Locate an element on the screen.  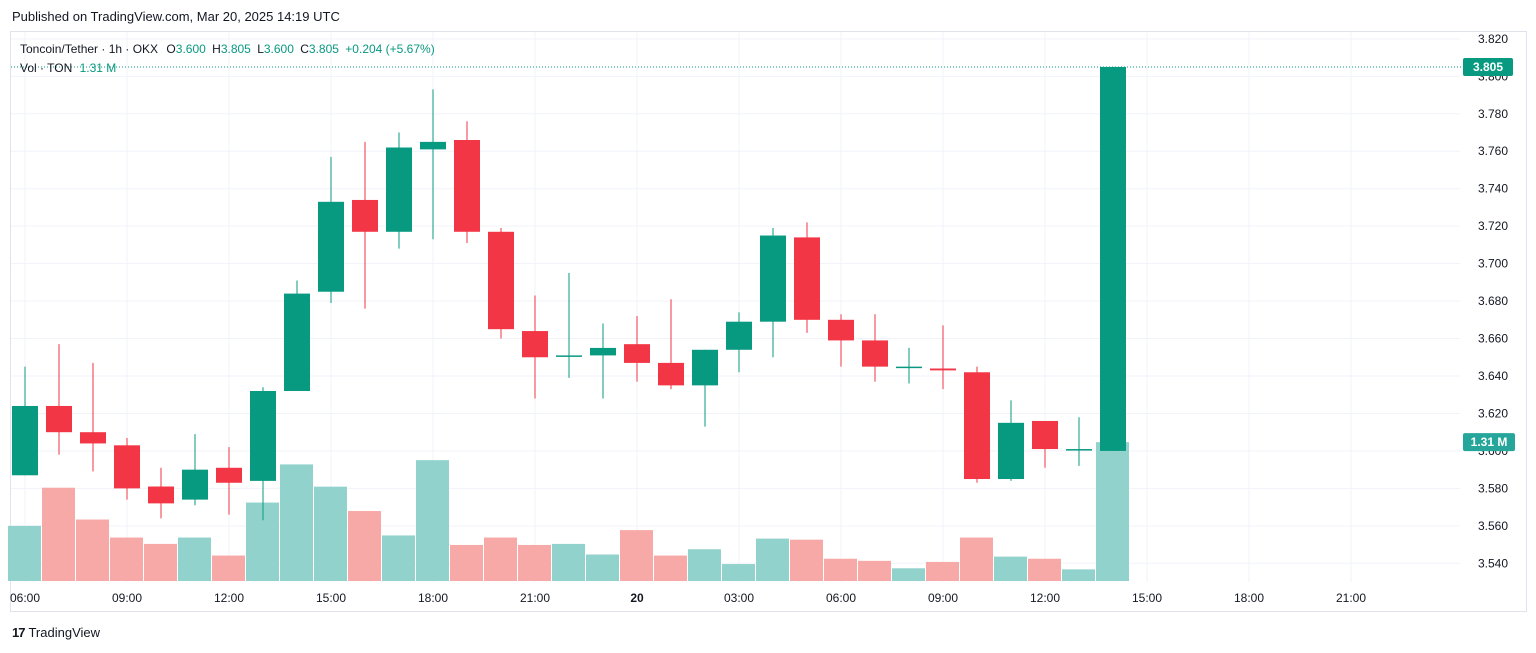
y-tick-label: 3.640 is located at coordinates (1493, 376).